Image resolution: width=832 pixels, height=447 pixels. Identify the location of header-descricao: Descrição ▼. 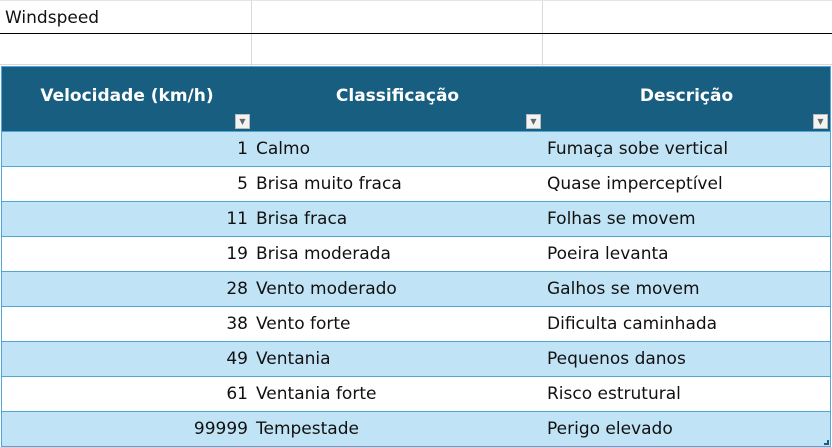
(686, 99).